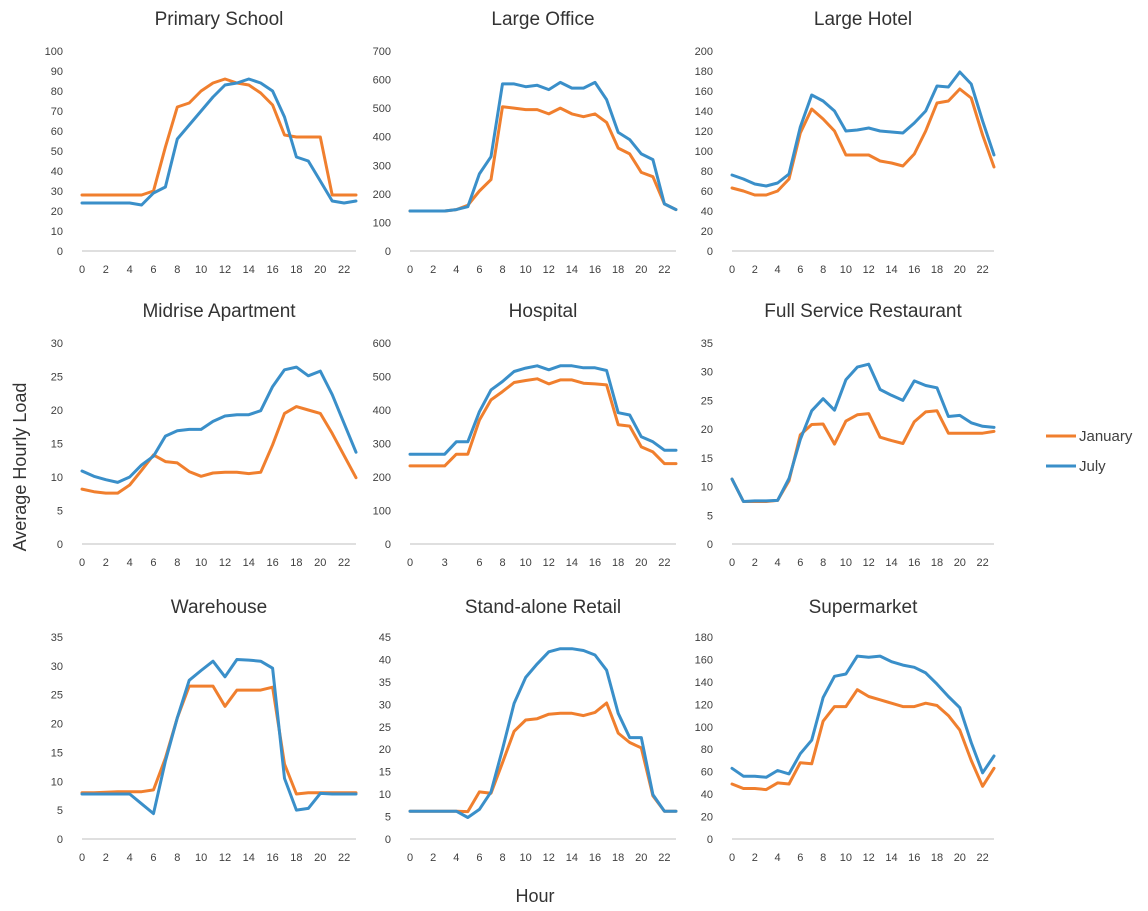 This screenshot has height=911, width=1148. I want to click on chart-title-hospital: Hospital, so click(543, 311).